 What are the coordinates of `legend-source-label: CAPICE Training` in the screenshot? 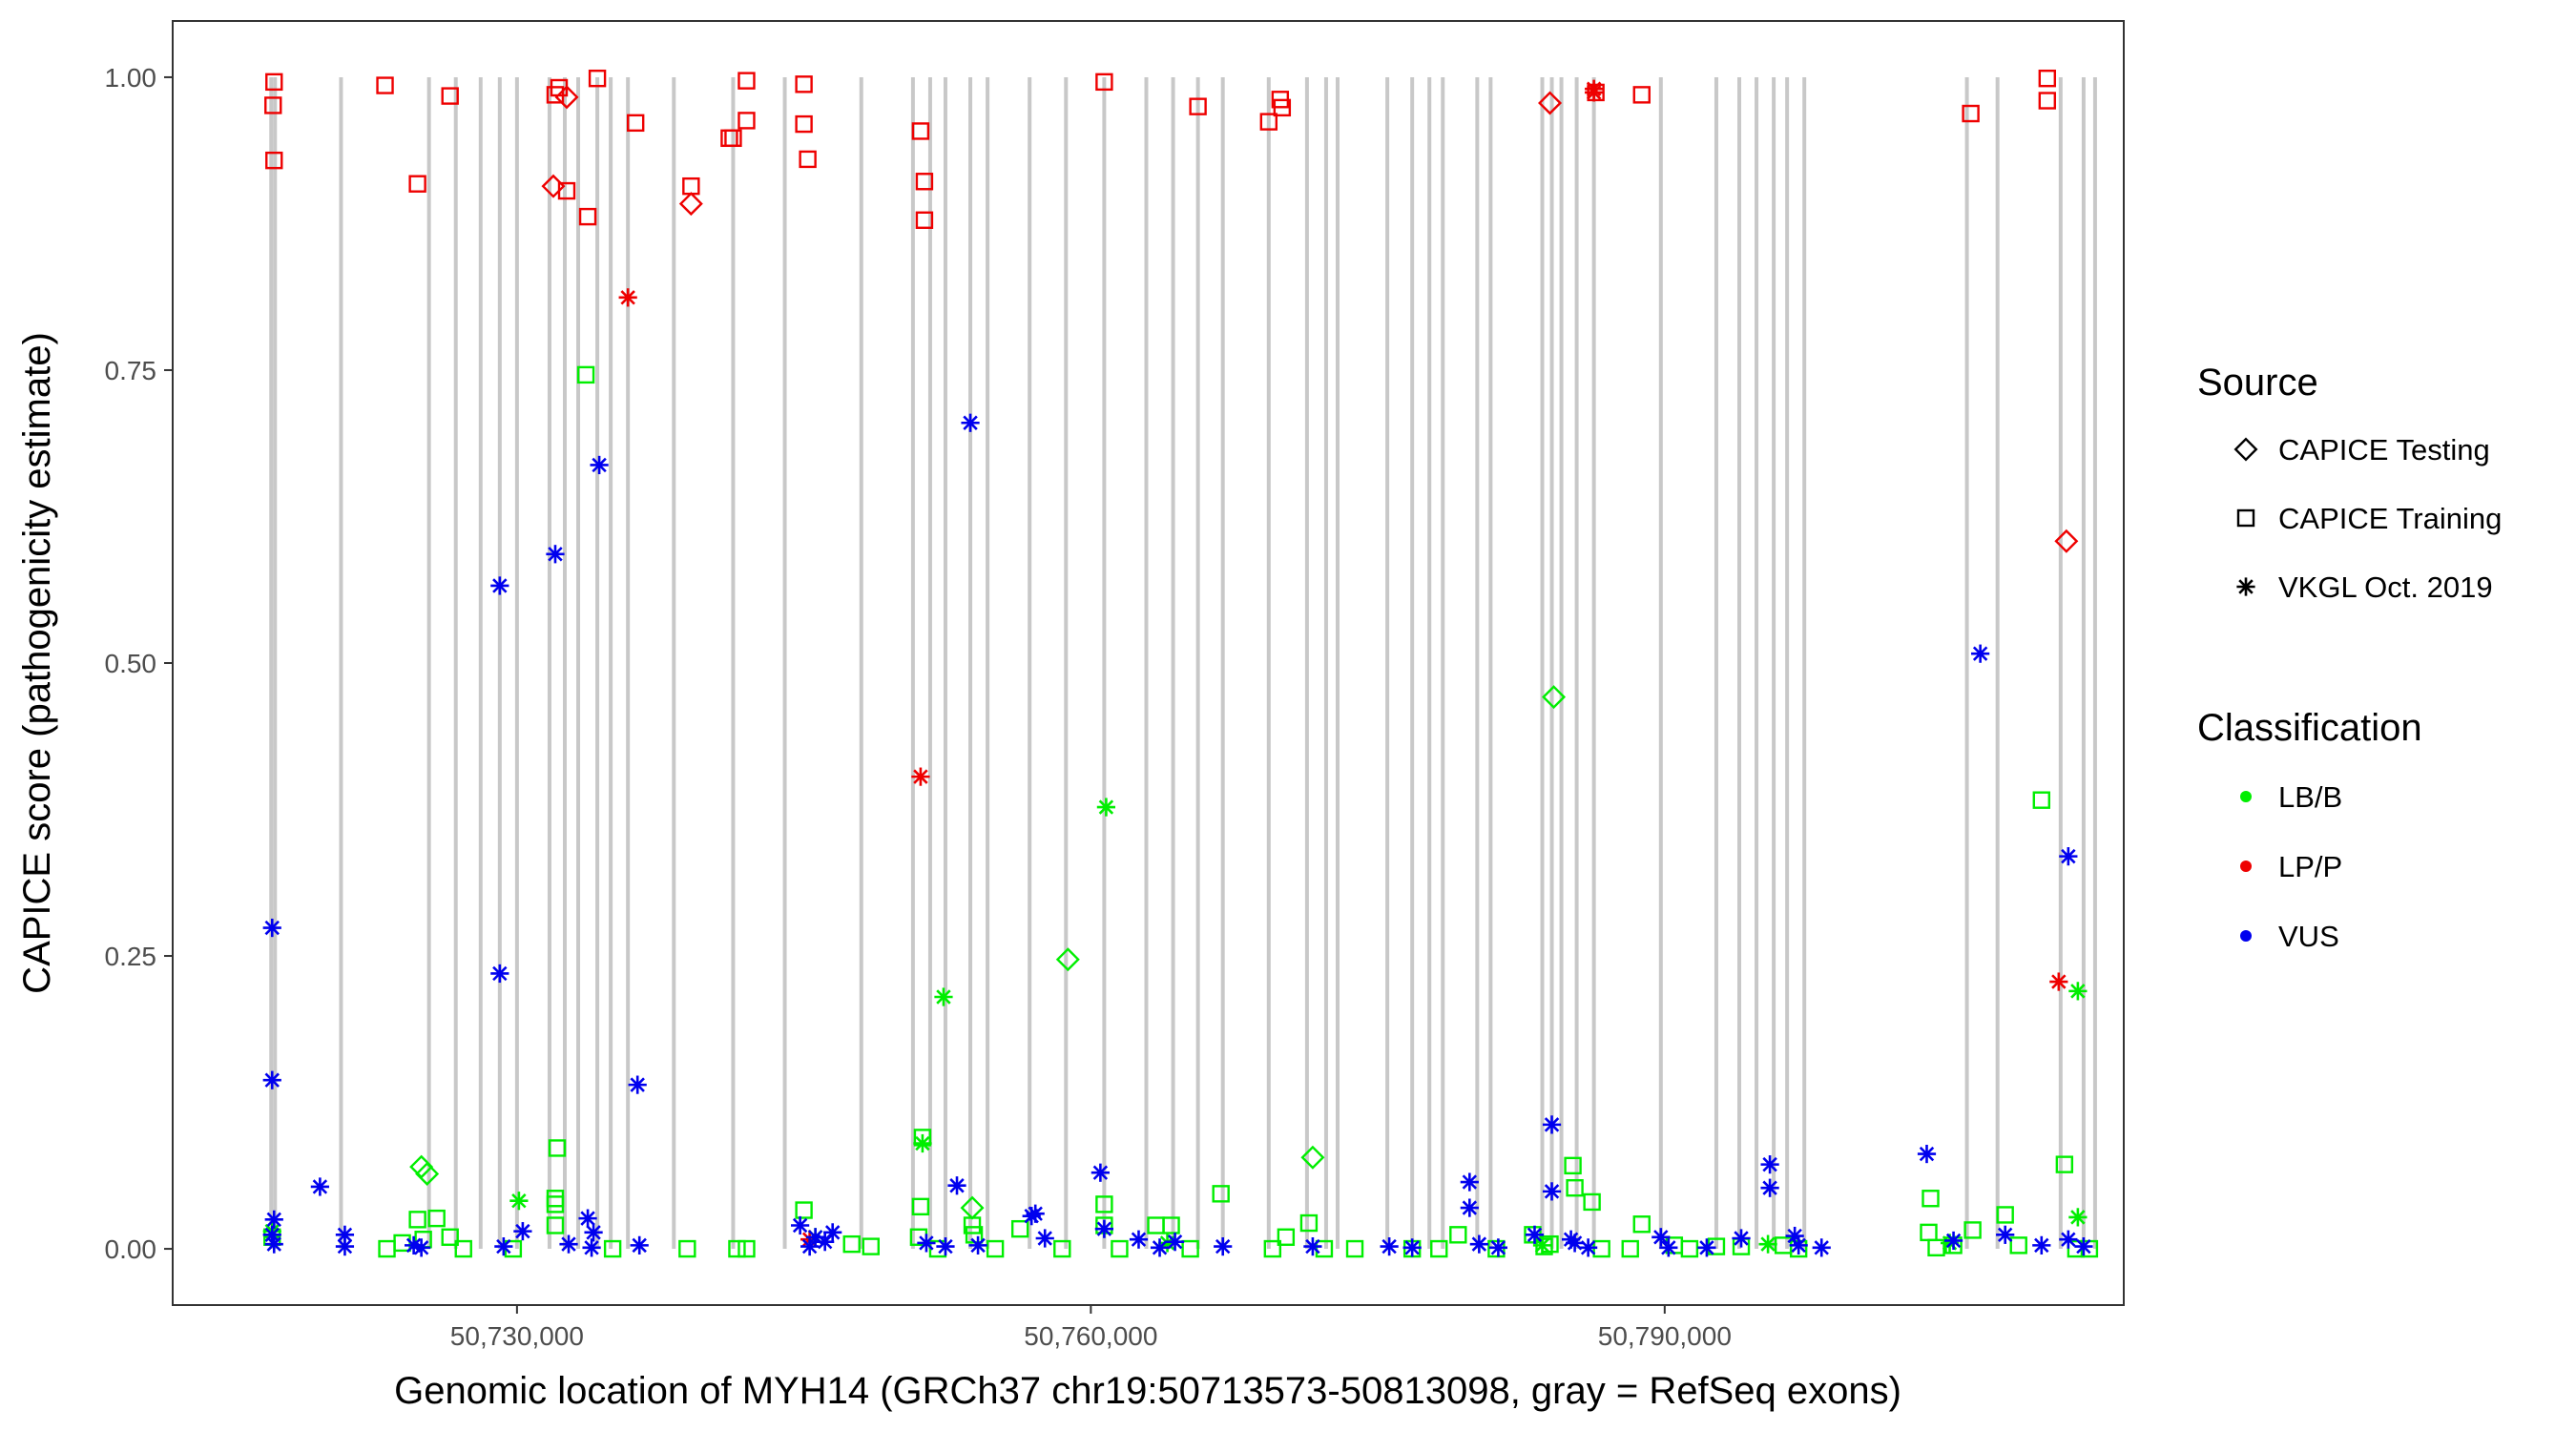 It's located at (2390, 518).